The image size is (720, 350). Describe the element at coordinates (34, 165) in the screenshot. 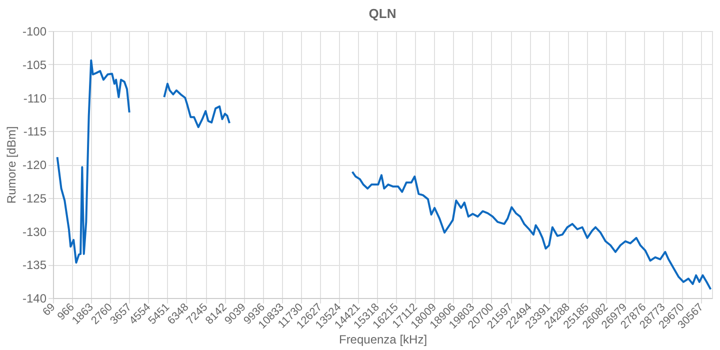

I see `y-tick-label: -120` at that location.